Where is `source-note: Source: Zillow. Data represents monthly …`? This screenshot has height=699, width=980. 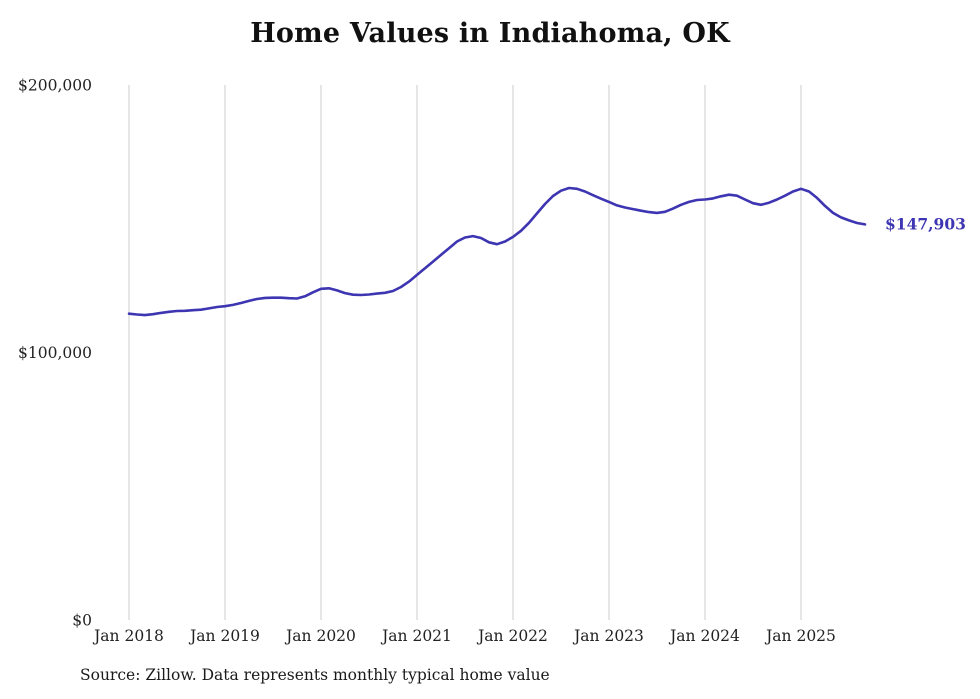 source-note: Source: Zillow. Data represents monthly … is located at coordinates (315, 675).